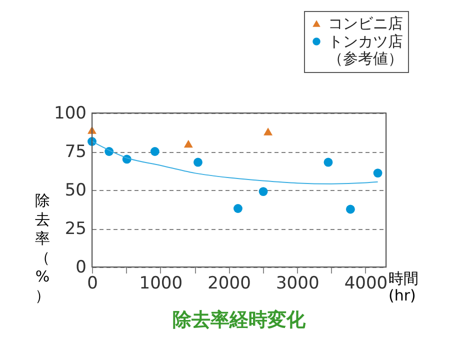 Image resolution: width=460 pixels, height=345 pixels. I want to click on y-tick-label: 75, so click(75, 152).